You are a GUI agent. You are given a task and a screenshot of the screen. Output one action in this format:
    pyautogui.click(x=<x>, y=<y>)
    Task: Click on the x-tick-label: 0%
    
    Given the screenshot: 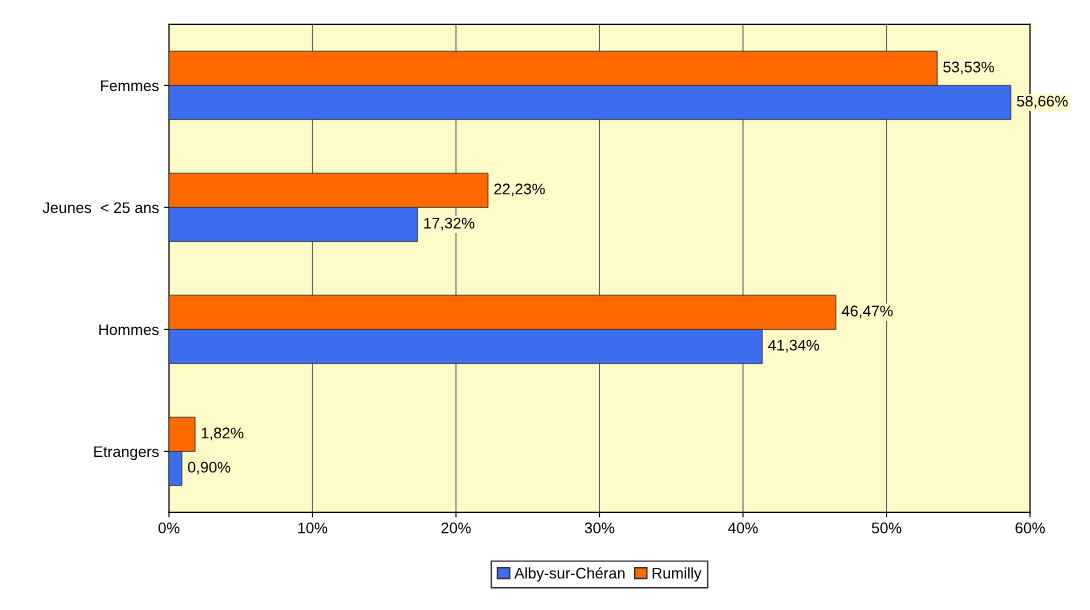 What is the action you would take?
    pyautogui.click(x=169, y=528)
    